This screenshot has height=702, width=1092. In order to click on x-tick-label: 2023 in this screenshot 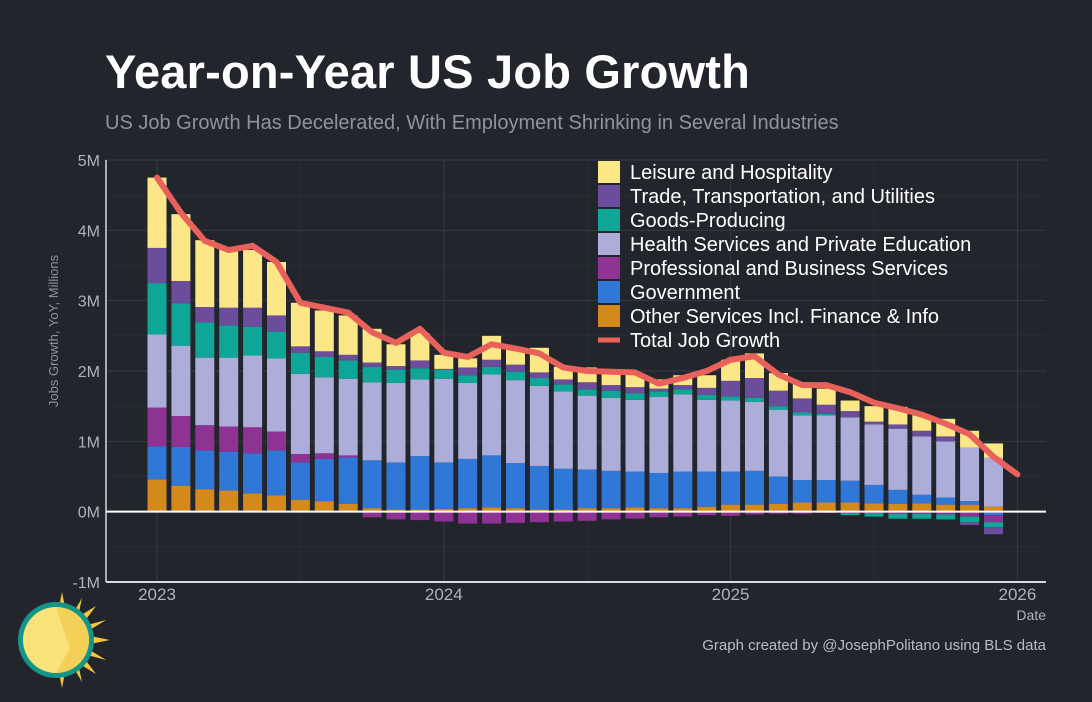, I will do `click(157, 594)`.